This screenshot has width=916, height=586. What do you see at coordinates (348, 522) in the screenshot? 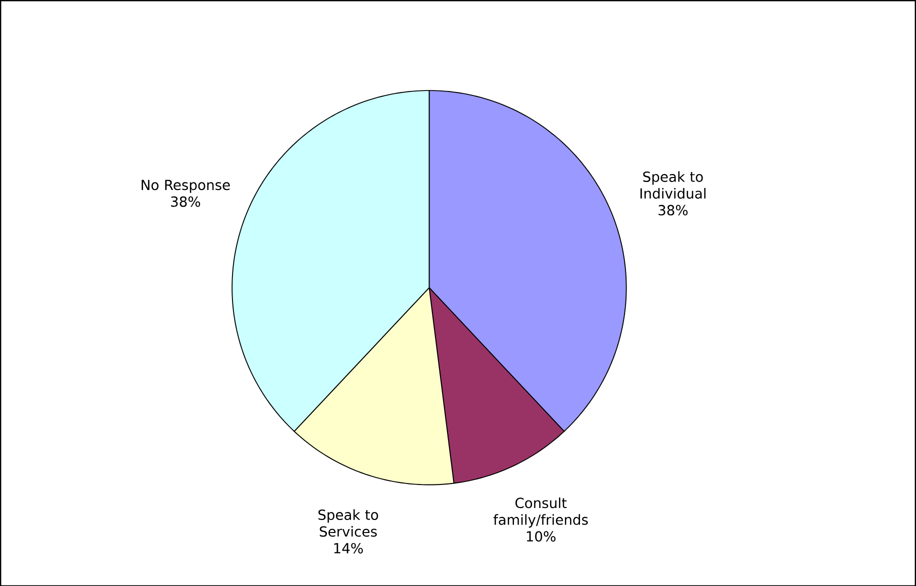
I see `slice-label: Speak to Services` at bounding box center [348, 522].